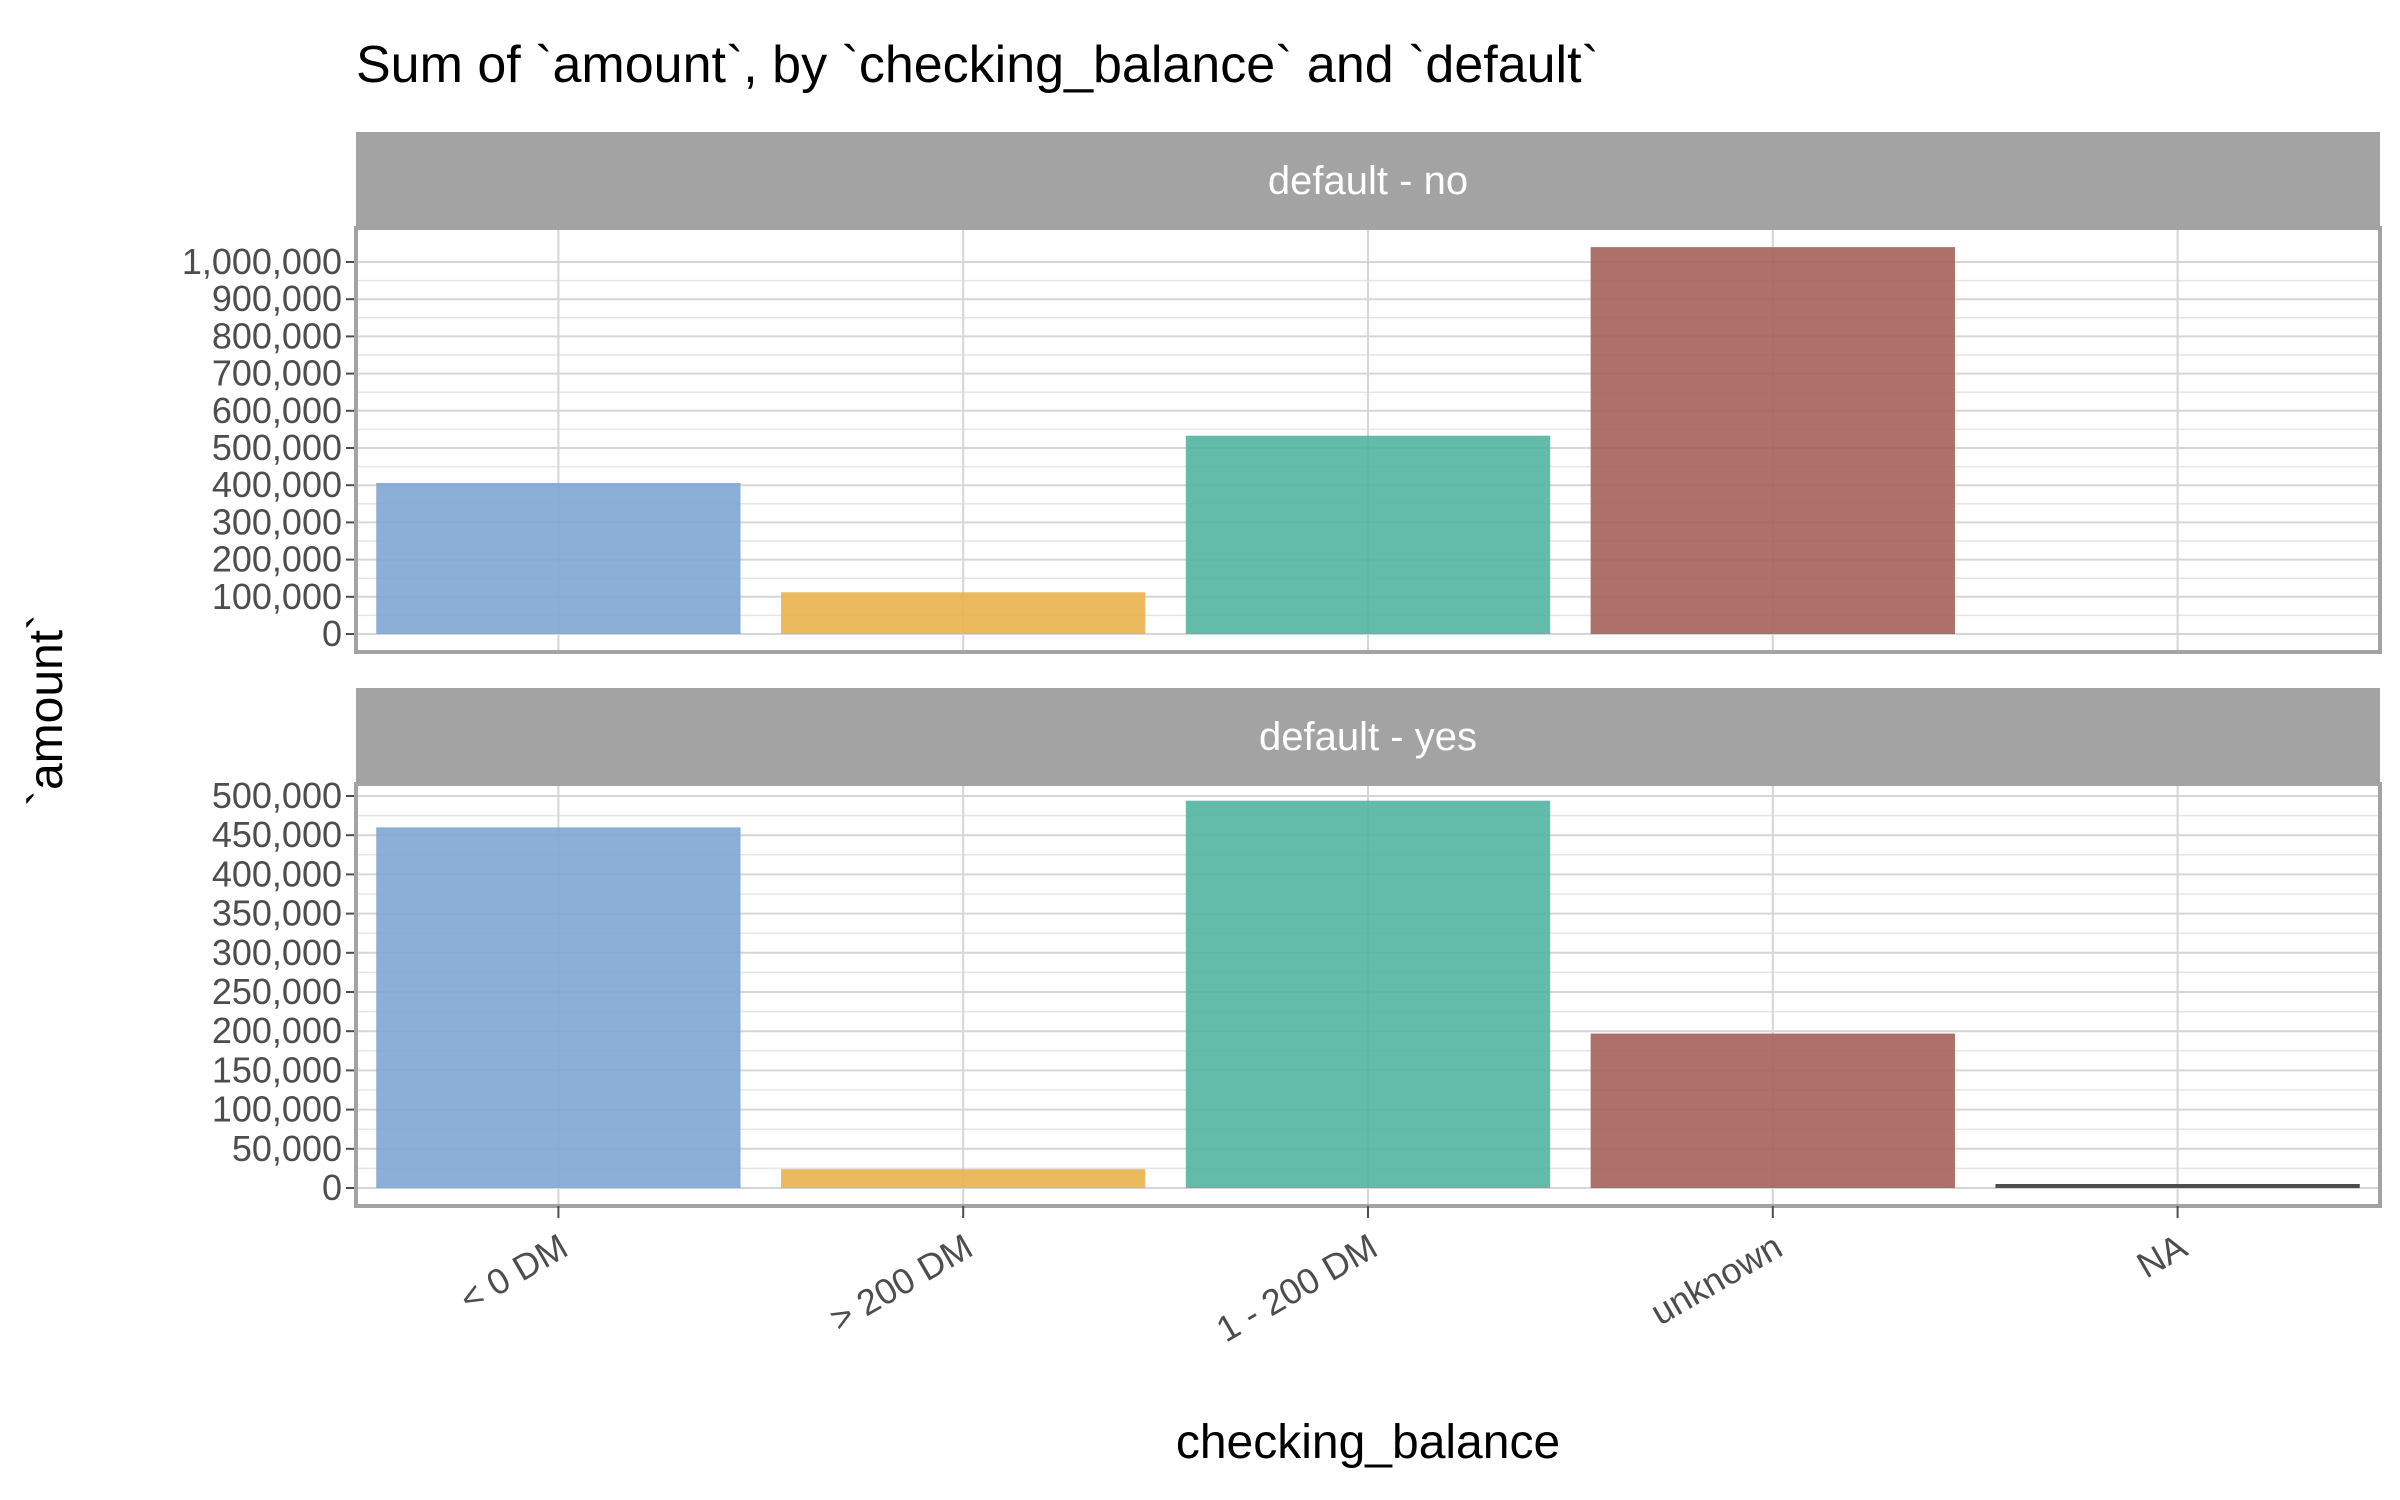 This screenshot has width=2400, height=1500. Describe the element at coordinates (277, 913) in the screenshot. I see `y-tick-label: 350,000` at that location.